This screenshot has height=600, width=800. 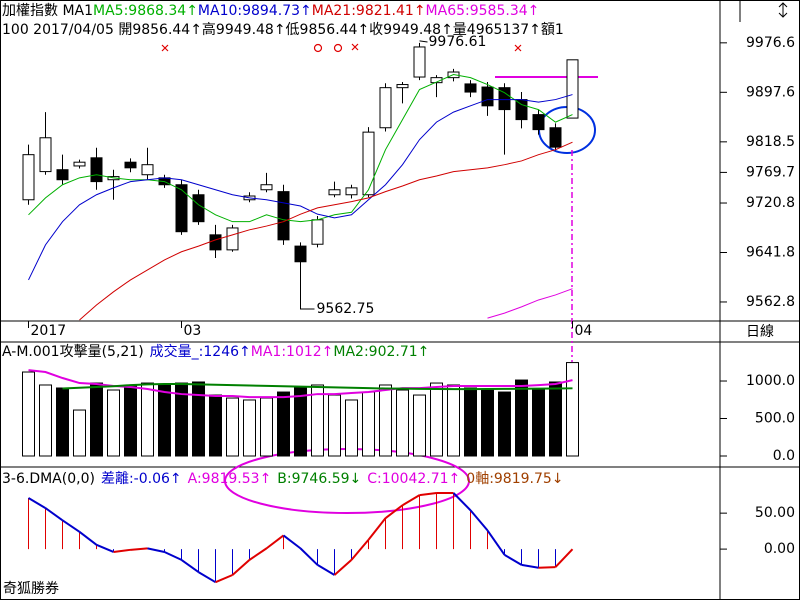 What do you see at coordinates (141, 478) in the screenshot?
I see `legend-entry: 差離:-0.06↑` at bounding box center [141, 478].